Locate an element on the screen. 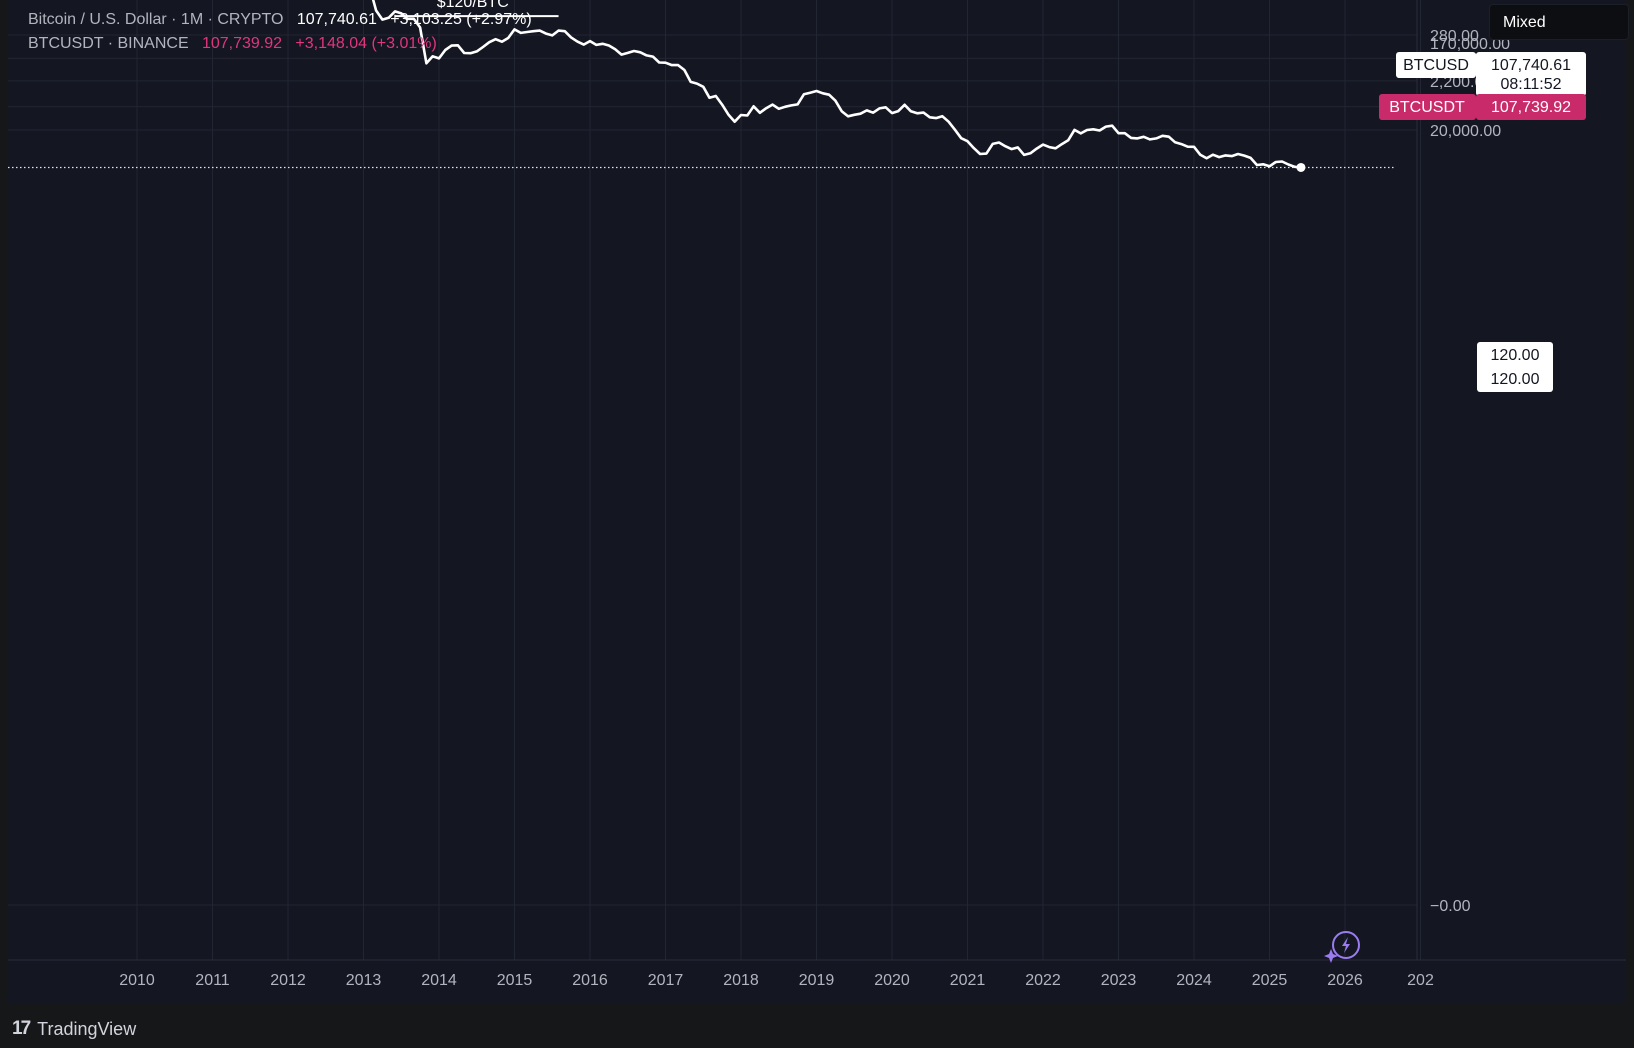  level-badges: 120.00 120.00 is located at coordinates (1515, 367).